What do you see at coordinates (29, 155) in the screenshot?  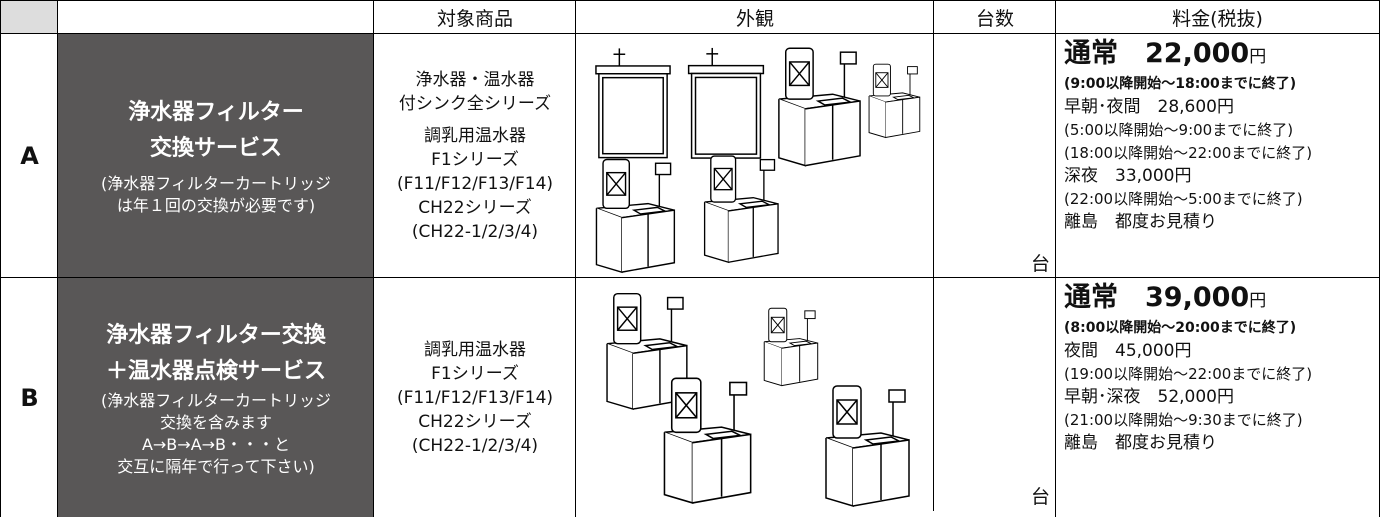 I see `row-id: A` at bounding box center [29, 155].